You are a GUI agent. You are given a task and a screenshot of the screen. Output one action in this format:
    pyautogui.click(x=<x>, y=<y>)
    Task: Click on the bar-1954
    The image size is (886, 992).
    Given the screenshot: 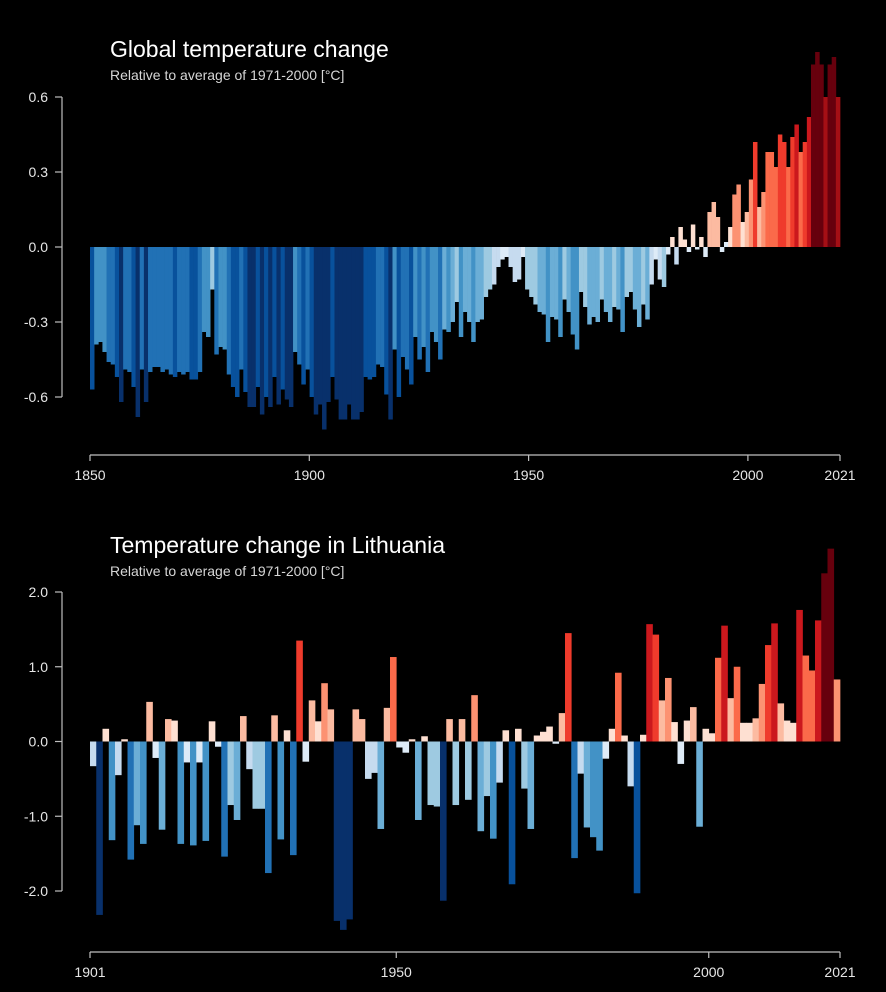 What is the action you would take?
    pyautogui.click(x=523, y=252)
    